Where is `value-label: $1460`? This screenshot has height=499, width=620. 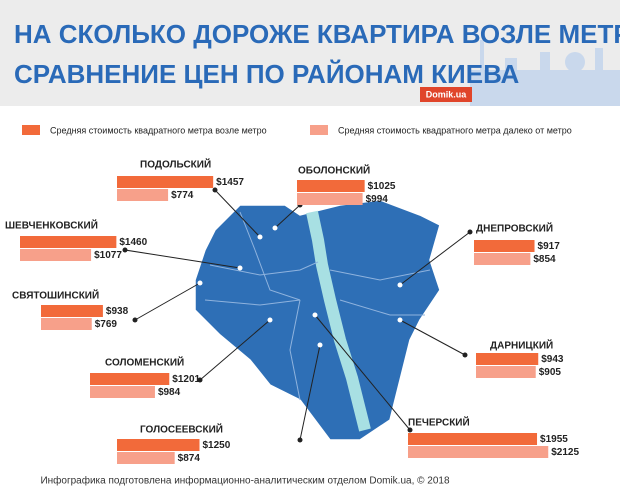 value-label: $1460 is located at coordinates (133, 242).